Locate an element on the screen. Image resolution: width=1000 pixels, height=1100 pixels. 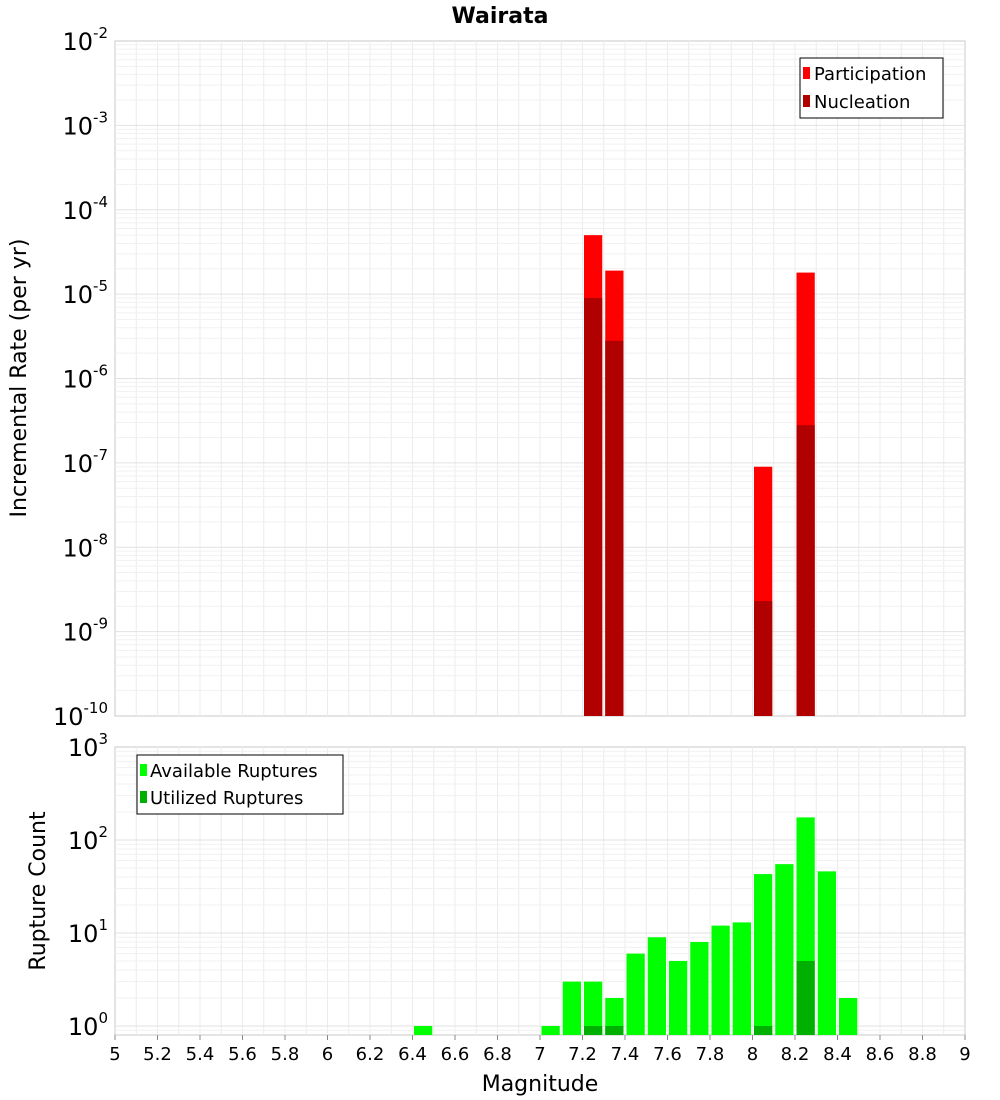
x-tick-label: 7.4 is located at coordinates (625, 1054).